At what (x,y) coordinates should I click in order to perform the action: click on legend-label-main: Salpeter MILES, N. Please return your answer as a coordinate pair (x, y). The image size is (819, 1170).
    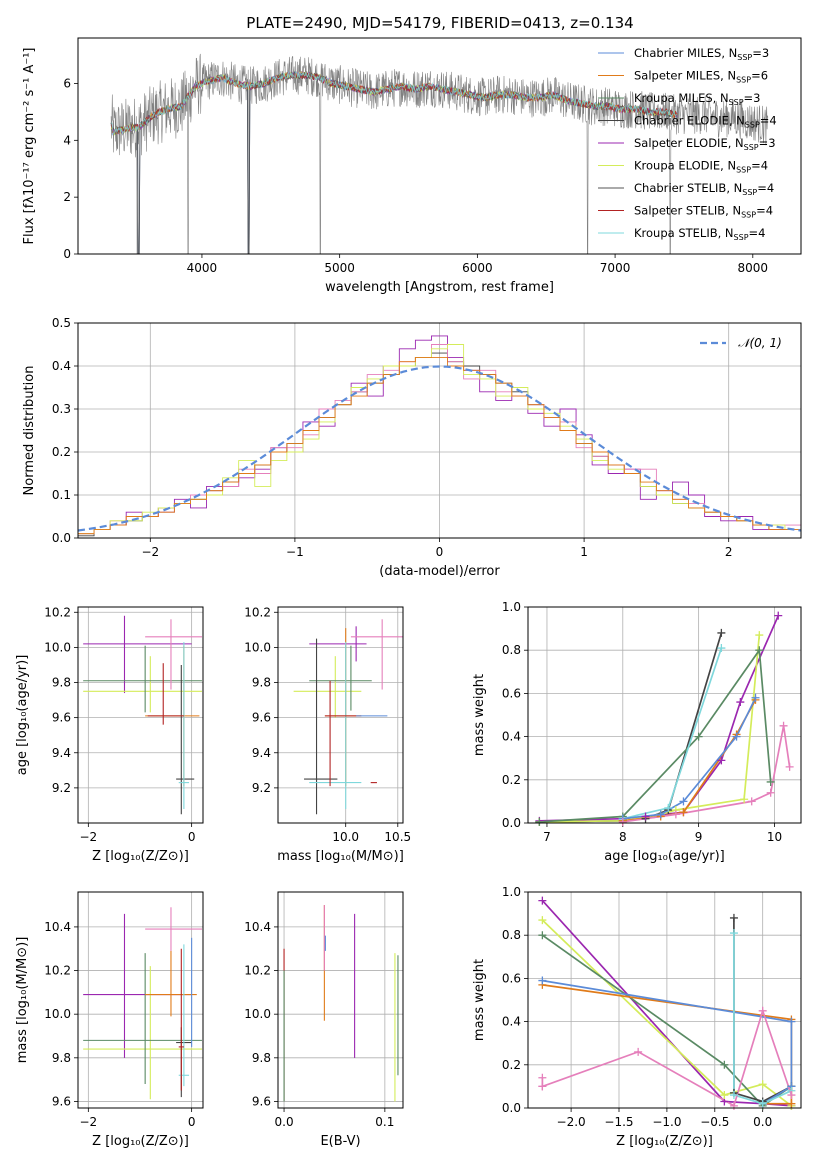
    Looking at the image, I should click on (685, 76).